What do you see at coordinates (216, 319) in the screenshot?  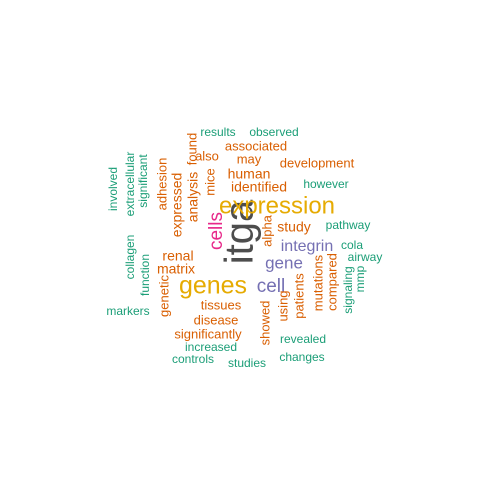 I see `word-disease: disease` at bounding box center [216, 319].